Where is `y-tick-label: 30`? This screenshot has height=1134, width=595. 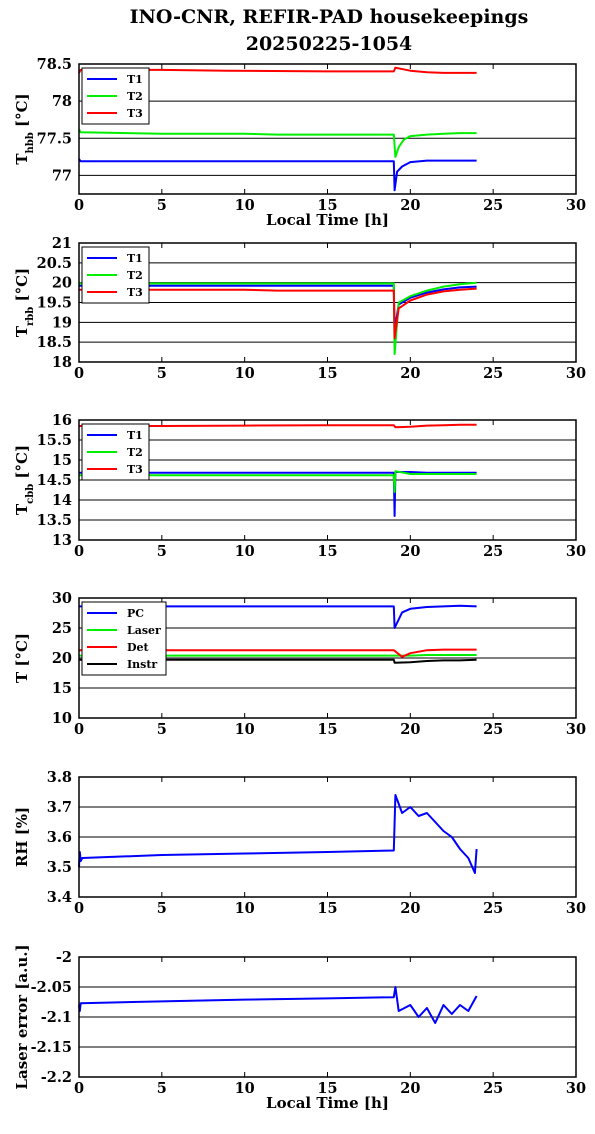
y-tick-label: 30 is located at coordinates (62, 598).